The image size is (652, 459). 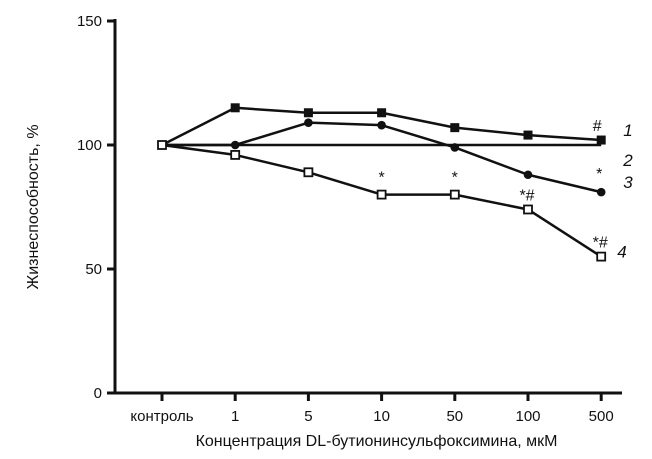 I want to click on y-tick-label: 150, so click(x=89, y=21).